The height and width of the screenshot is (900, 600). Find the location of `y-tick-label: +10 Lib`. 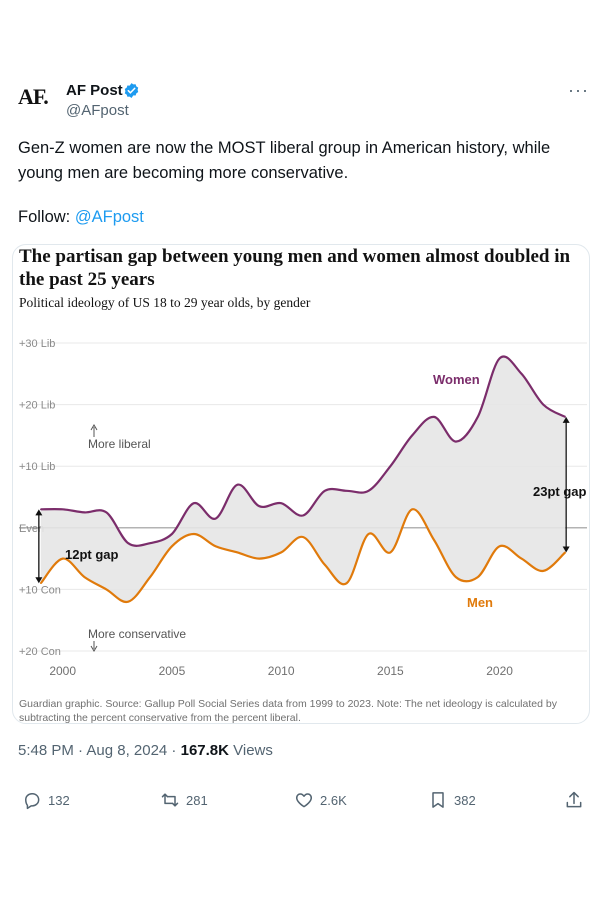

y-tick-label: +10 Lib is located at coordinates (37, 467).